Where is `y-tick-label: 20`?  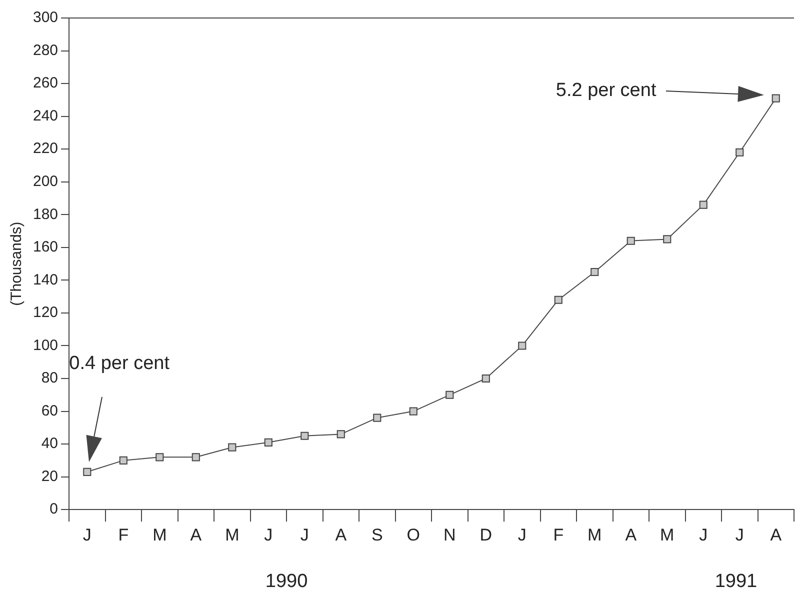
y-tick-label: 20 is located at coordinates (49, 476).